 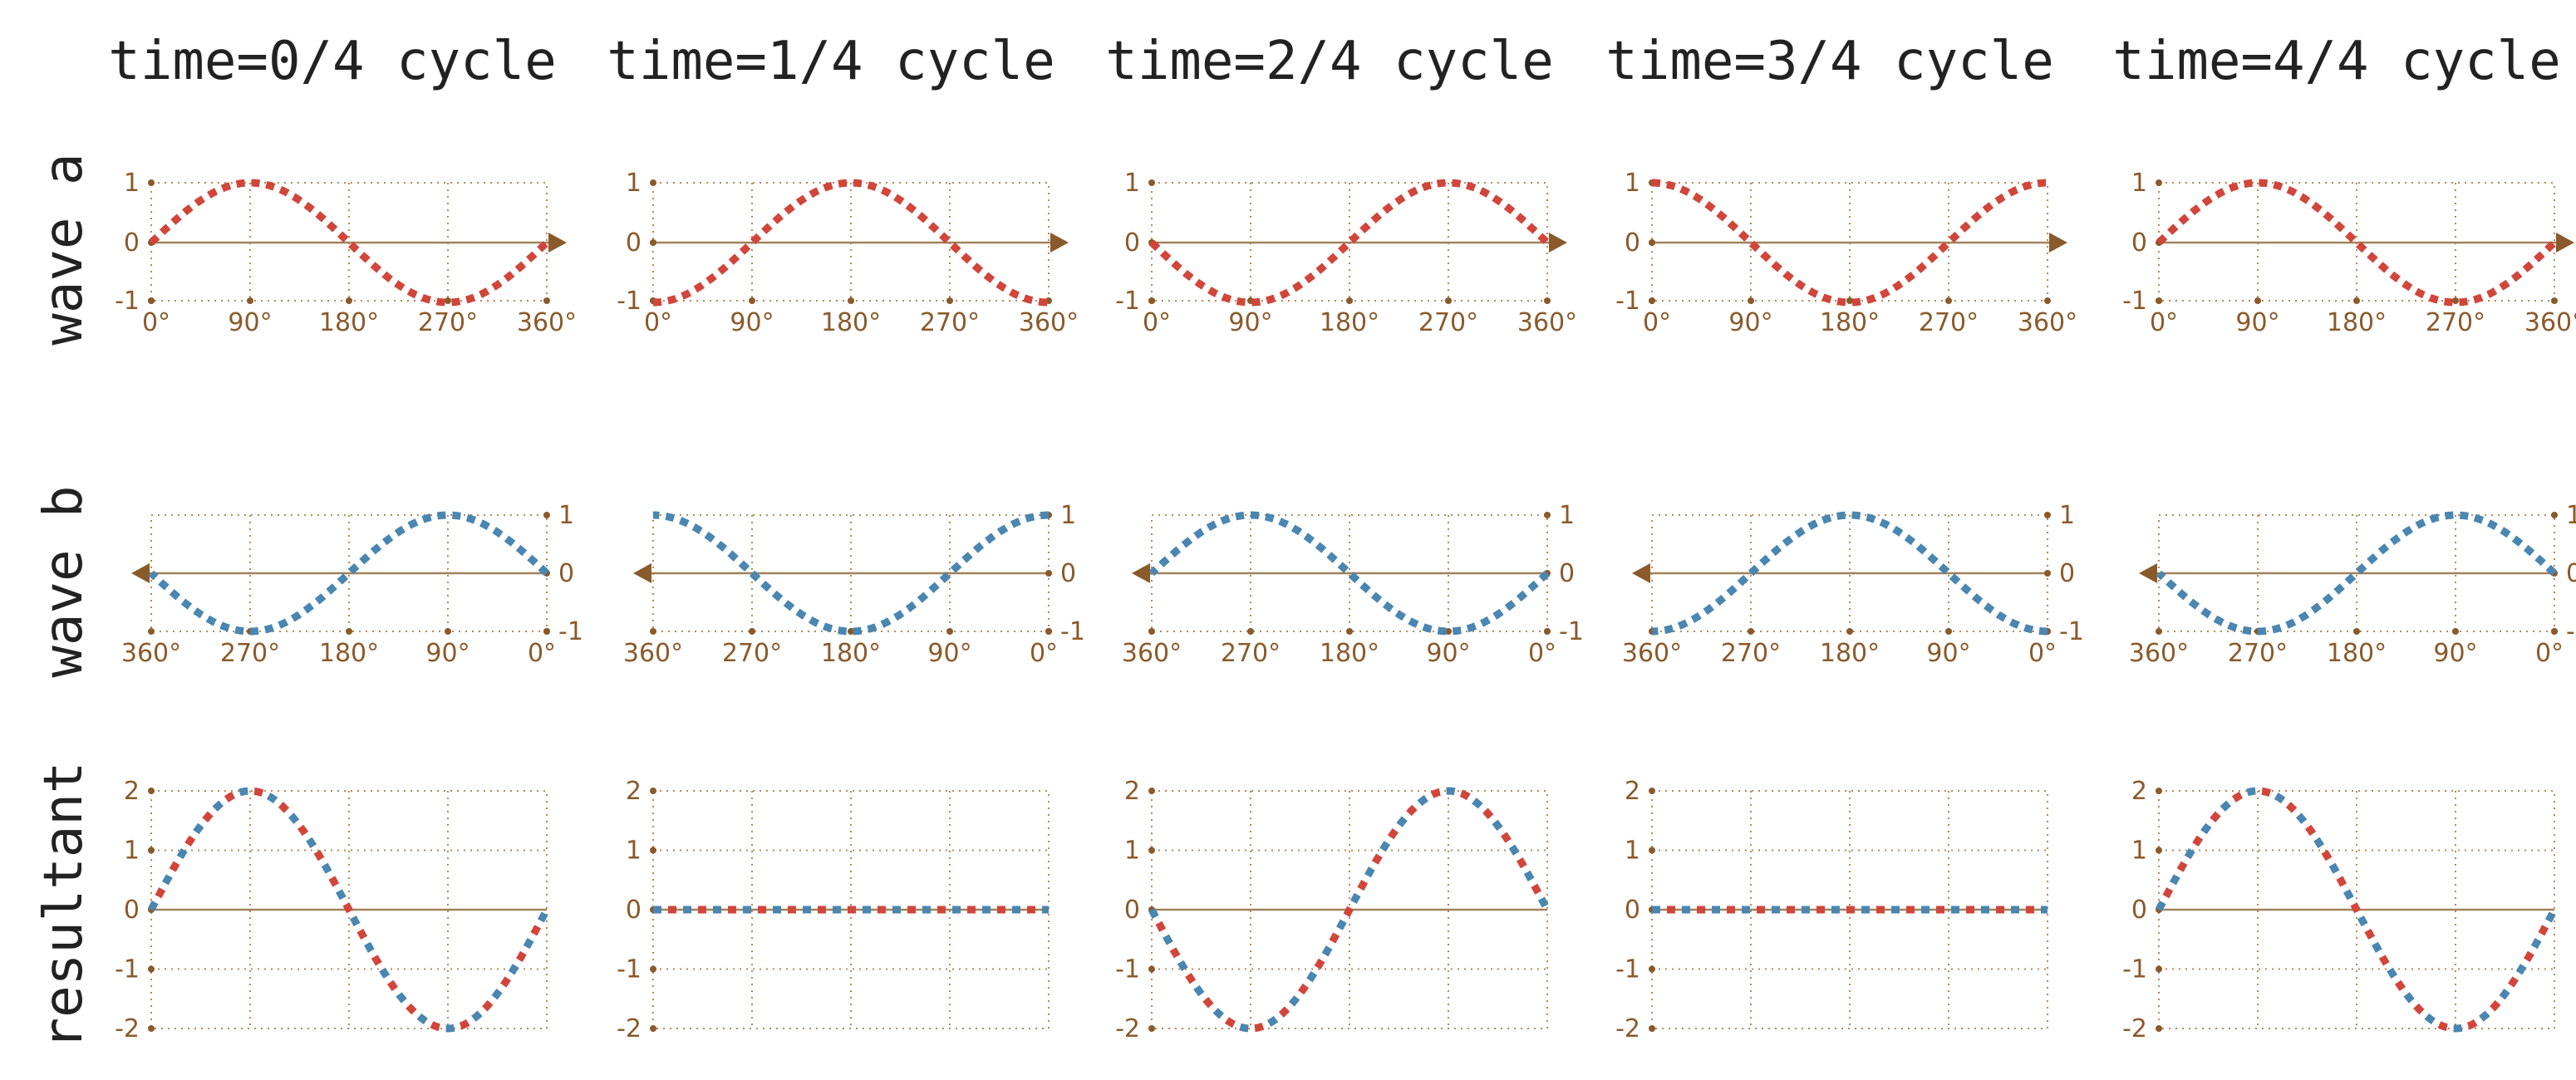 I want to click on wave-b-curve, so click(x=851, y=574).